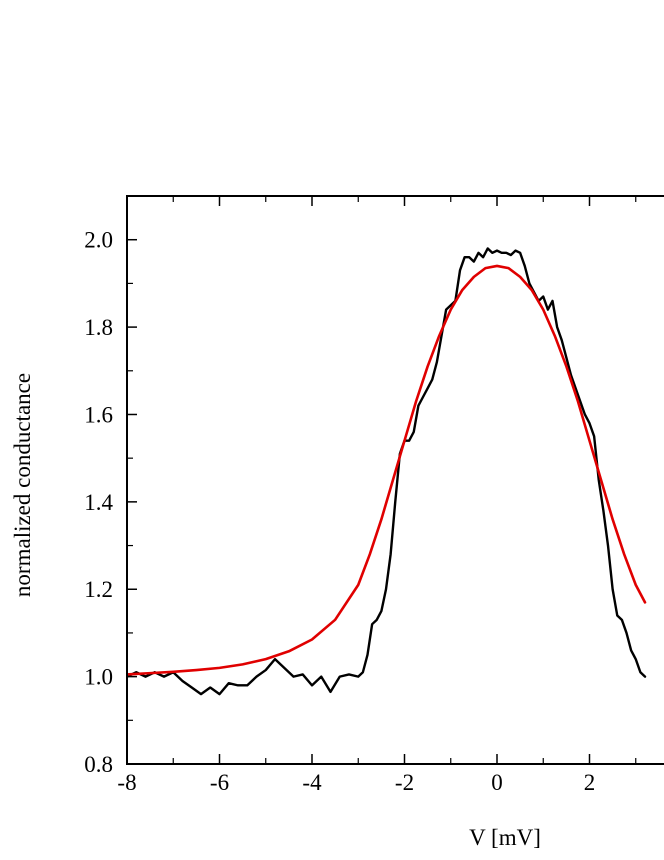 The width and height of the screenshot is (664, 860). I want to click on x-tick-label: -8, so click(126, 782).